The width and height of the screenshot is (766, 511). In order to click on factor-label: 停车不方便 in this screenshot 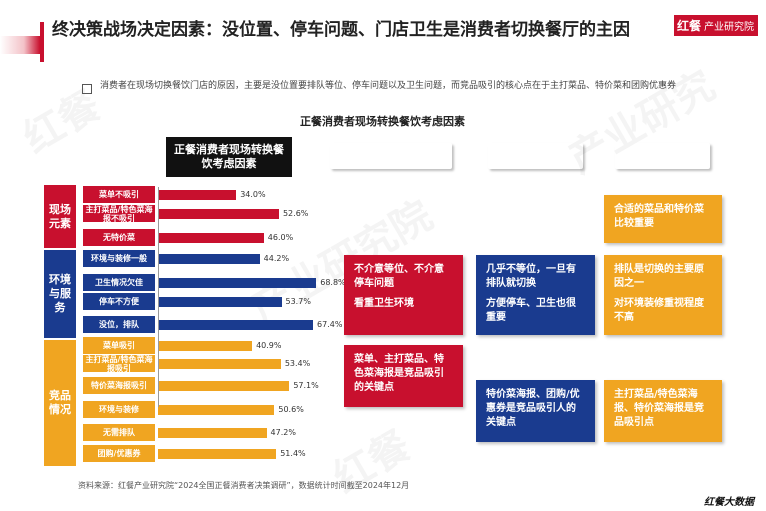, I will do `click(119, 301)`.